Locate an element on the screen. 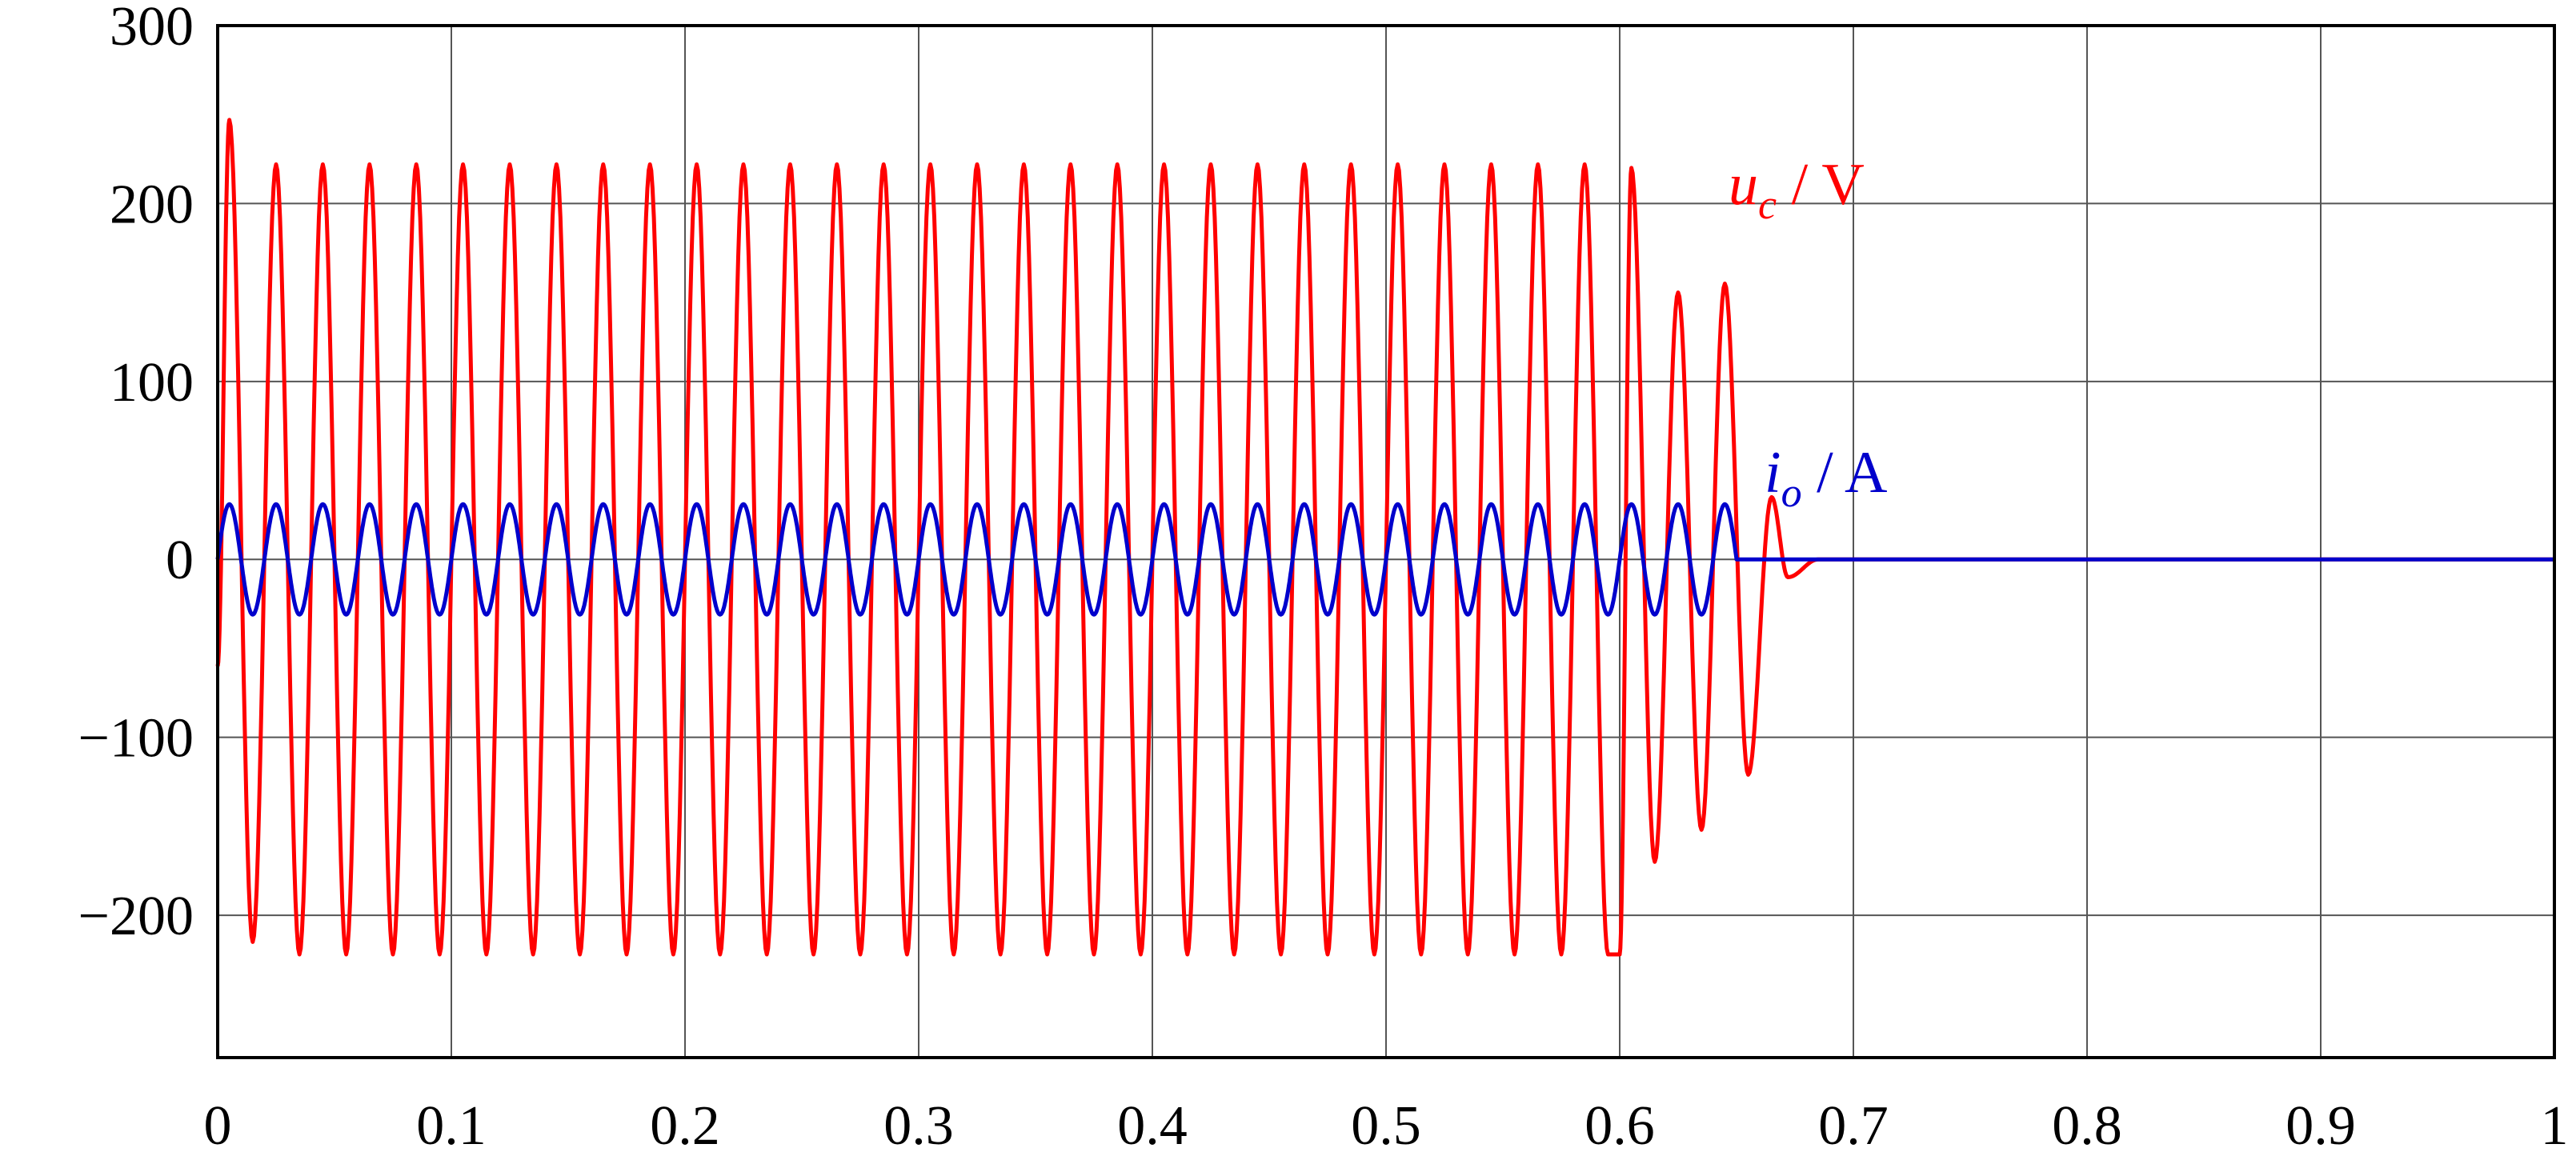  y-tick-label: 200 is located at coordinates (152, 204).